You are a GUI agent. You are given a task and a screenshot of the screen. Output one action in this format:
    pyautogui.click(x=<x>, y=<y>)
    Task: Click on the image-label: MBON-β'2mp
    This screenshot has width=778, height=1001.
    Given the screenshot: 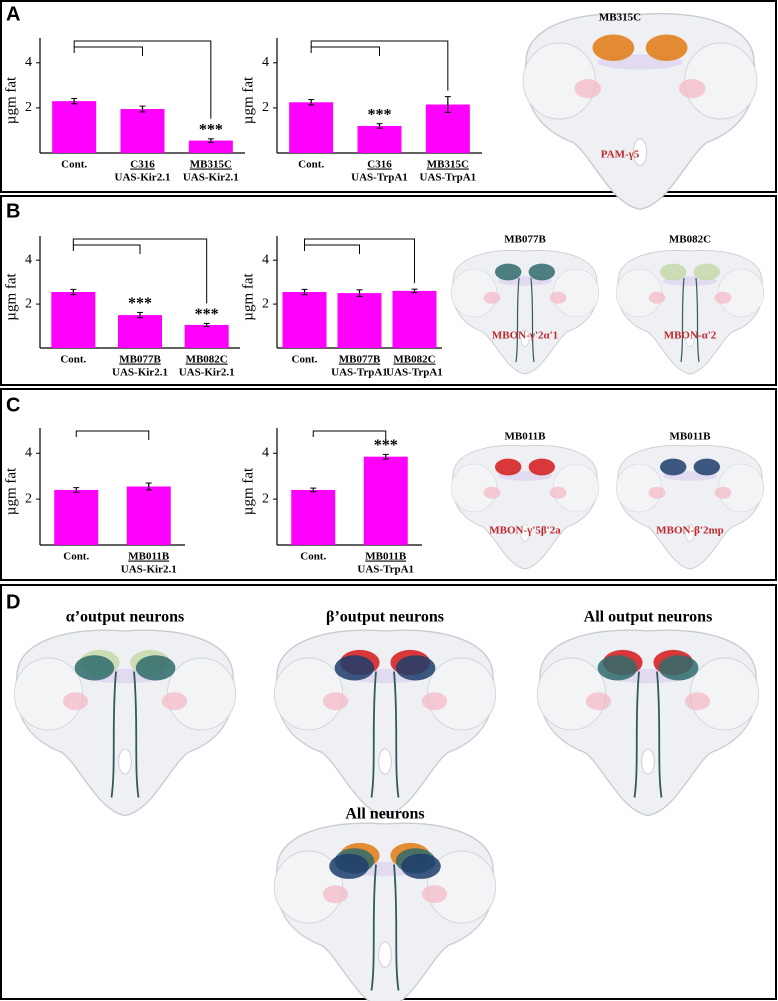 What is the action you would take?
    pyautogui.click(x=690, y=531)
    